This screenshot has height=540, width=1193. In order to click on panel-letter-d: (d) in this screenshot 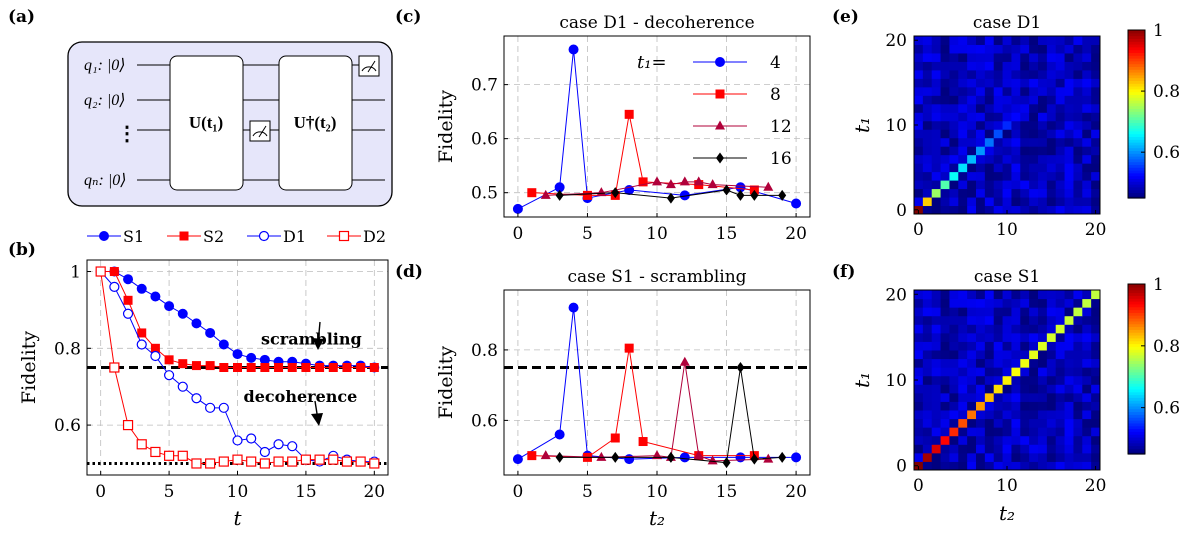, I will do `click(409, 272)`.